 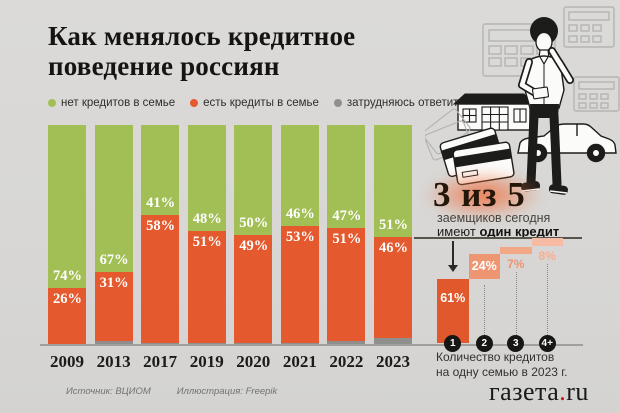 I want to click on stacked-bar-2023: 51% 46% 2023, so click(x=392, y=248).